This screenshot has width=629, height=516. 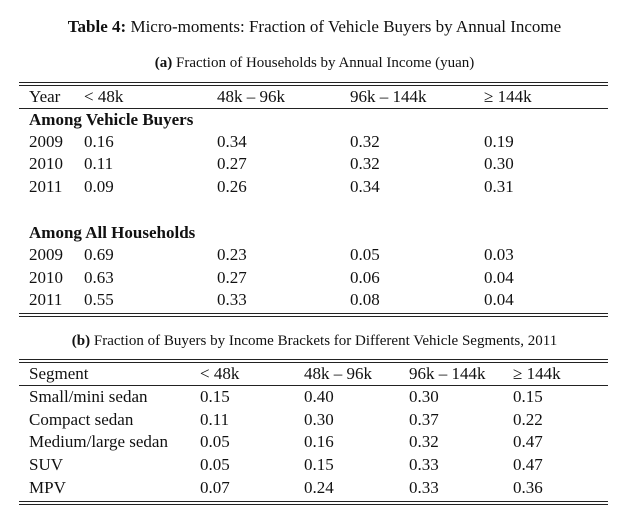 I want to click on value-cell: 0.37, so click(x=424, y=419).